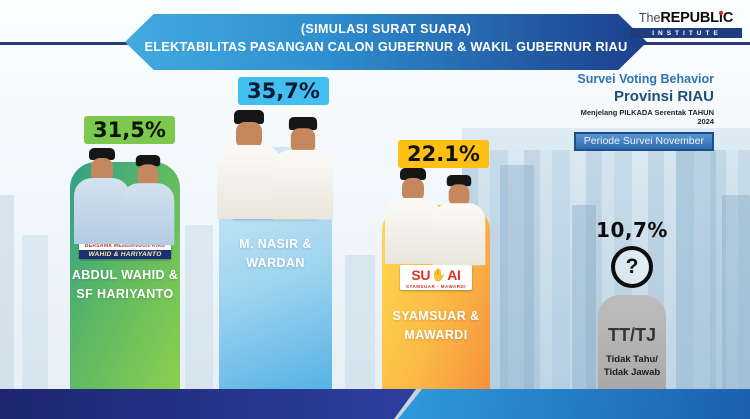 The width and height of the screenshot is (750, 419). I want to click on value-label-undecided: 10,7%, so click(632, 230).